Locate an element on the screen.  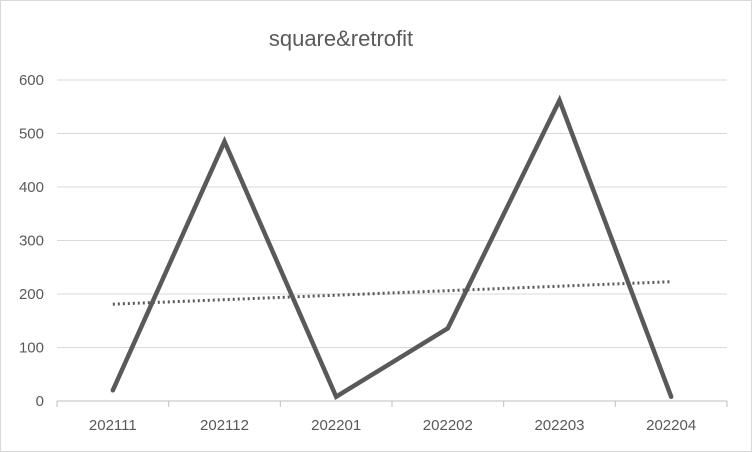
y-tick-label: 300 is located at coordinates (31, 241).